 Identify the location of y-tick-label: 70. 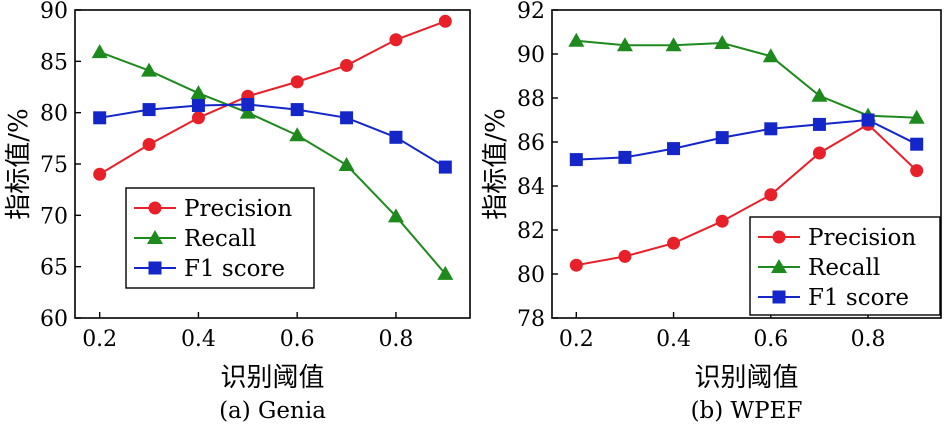
(54, 216).